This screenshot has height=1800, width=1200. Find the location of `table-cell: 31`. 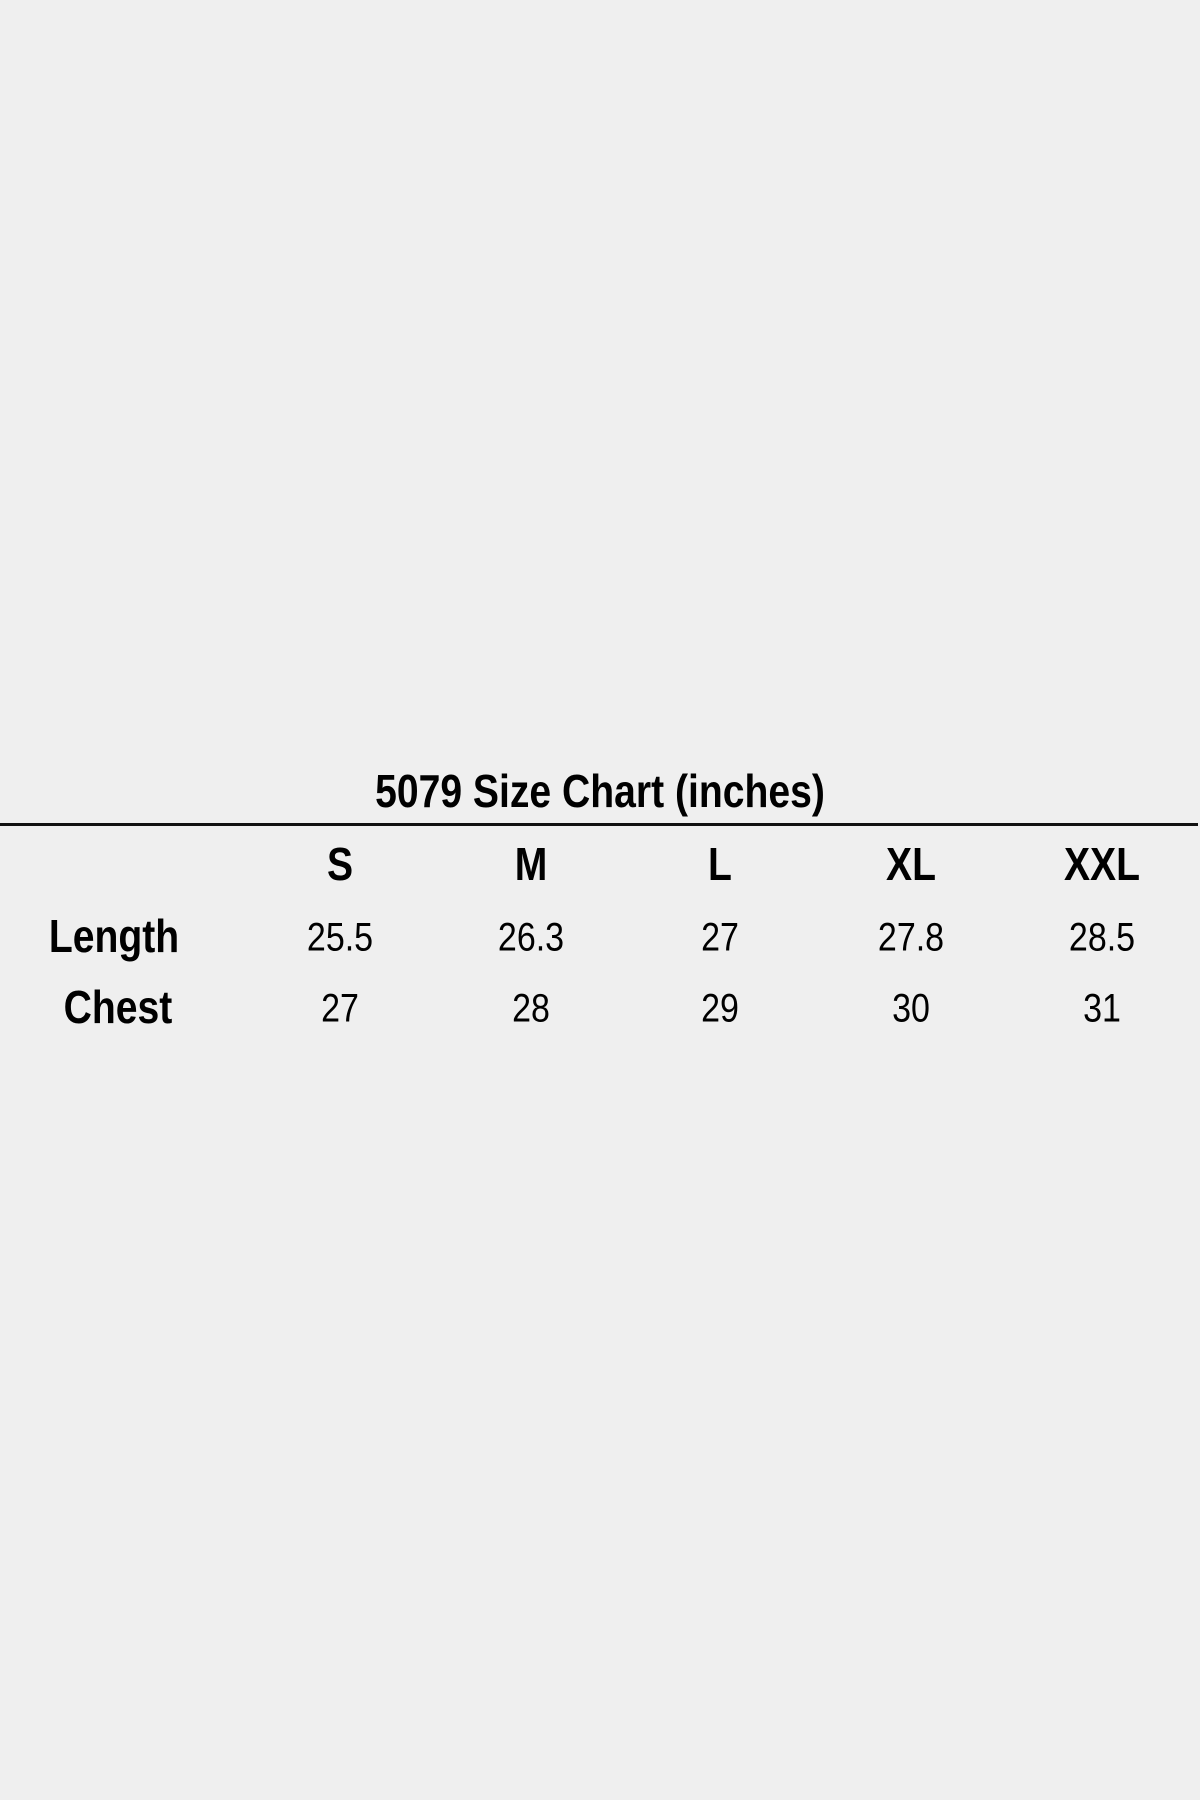

table-cell: 31 is located at coordinates (1102, 1008).